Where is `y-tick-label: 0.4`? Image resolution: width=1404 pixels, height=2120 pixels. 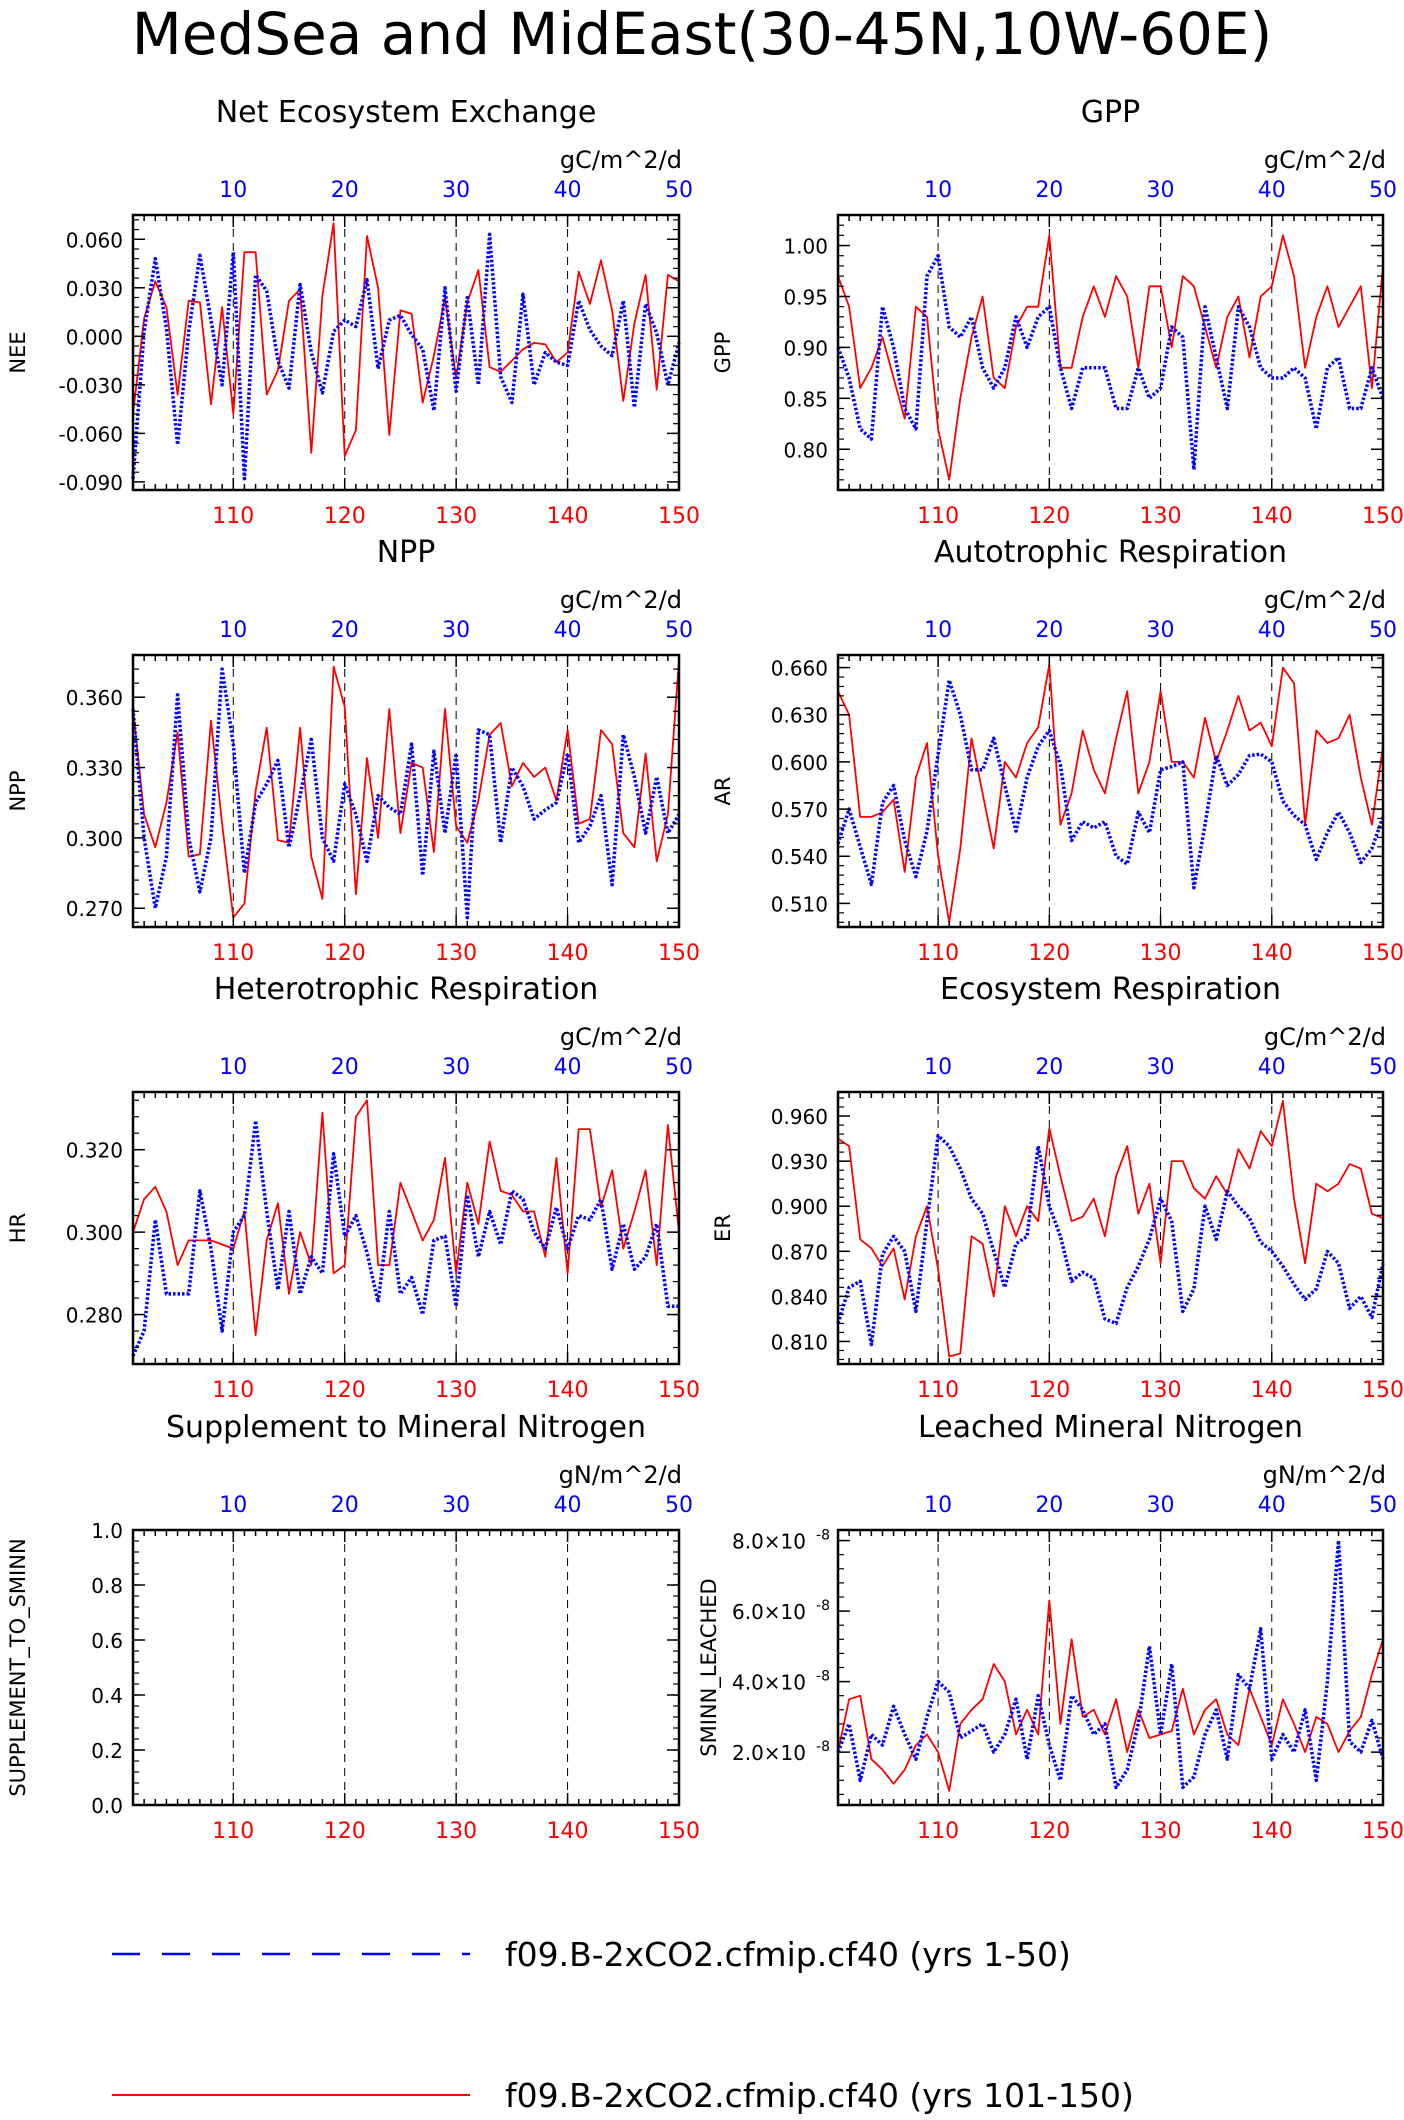
y-tick-label: 0.4 is located at coordinates (107, 1696).